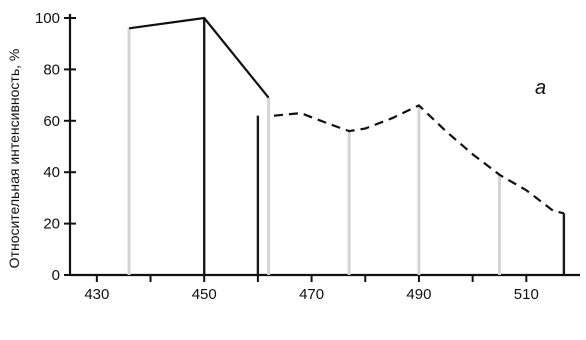  What do you see at coordinates (526, 294) in the screenshot?
I see `x-tick-label: 510` at bounding box center [526, 294].